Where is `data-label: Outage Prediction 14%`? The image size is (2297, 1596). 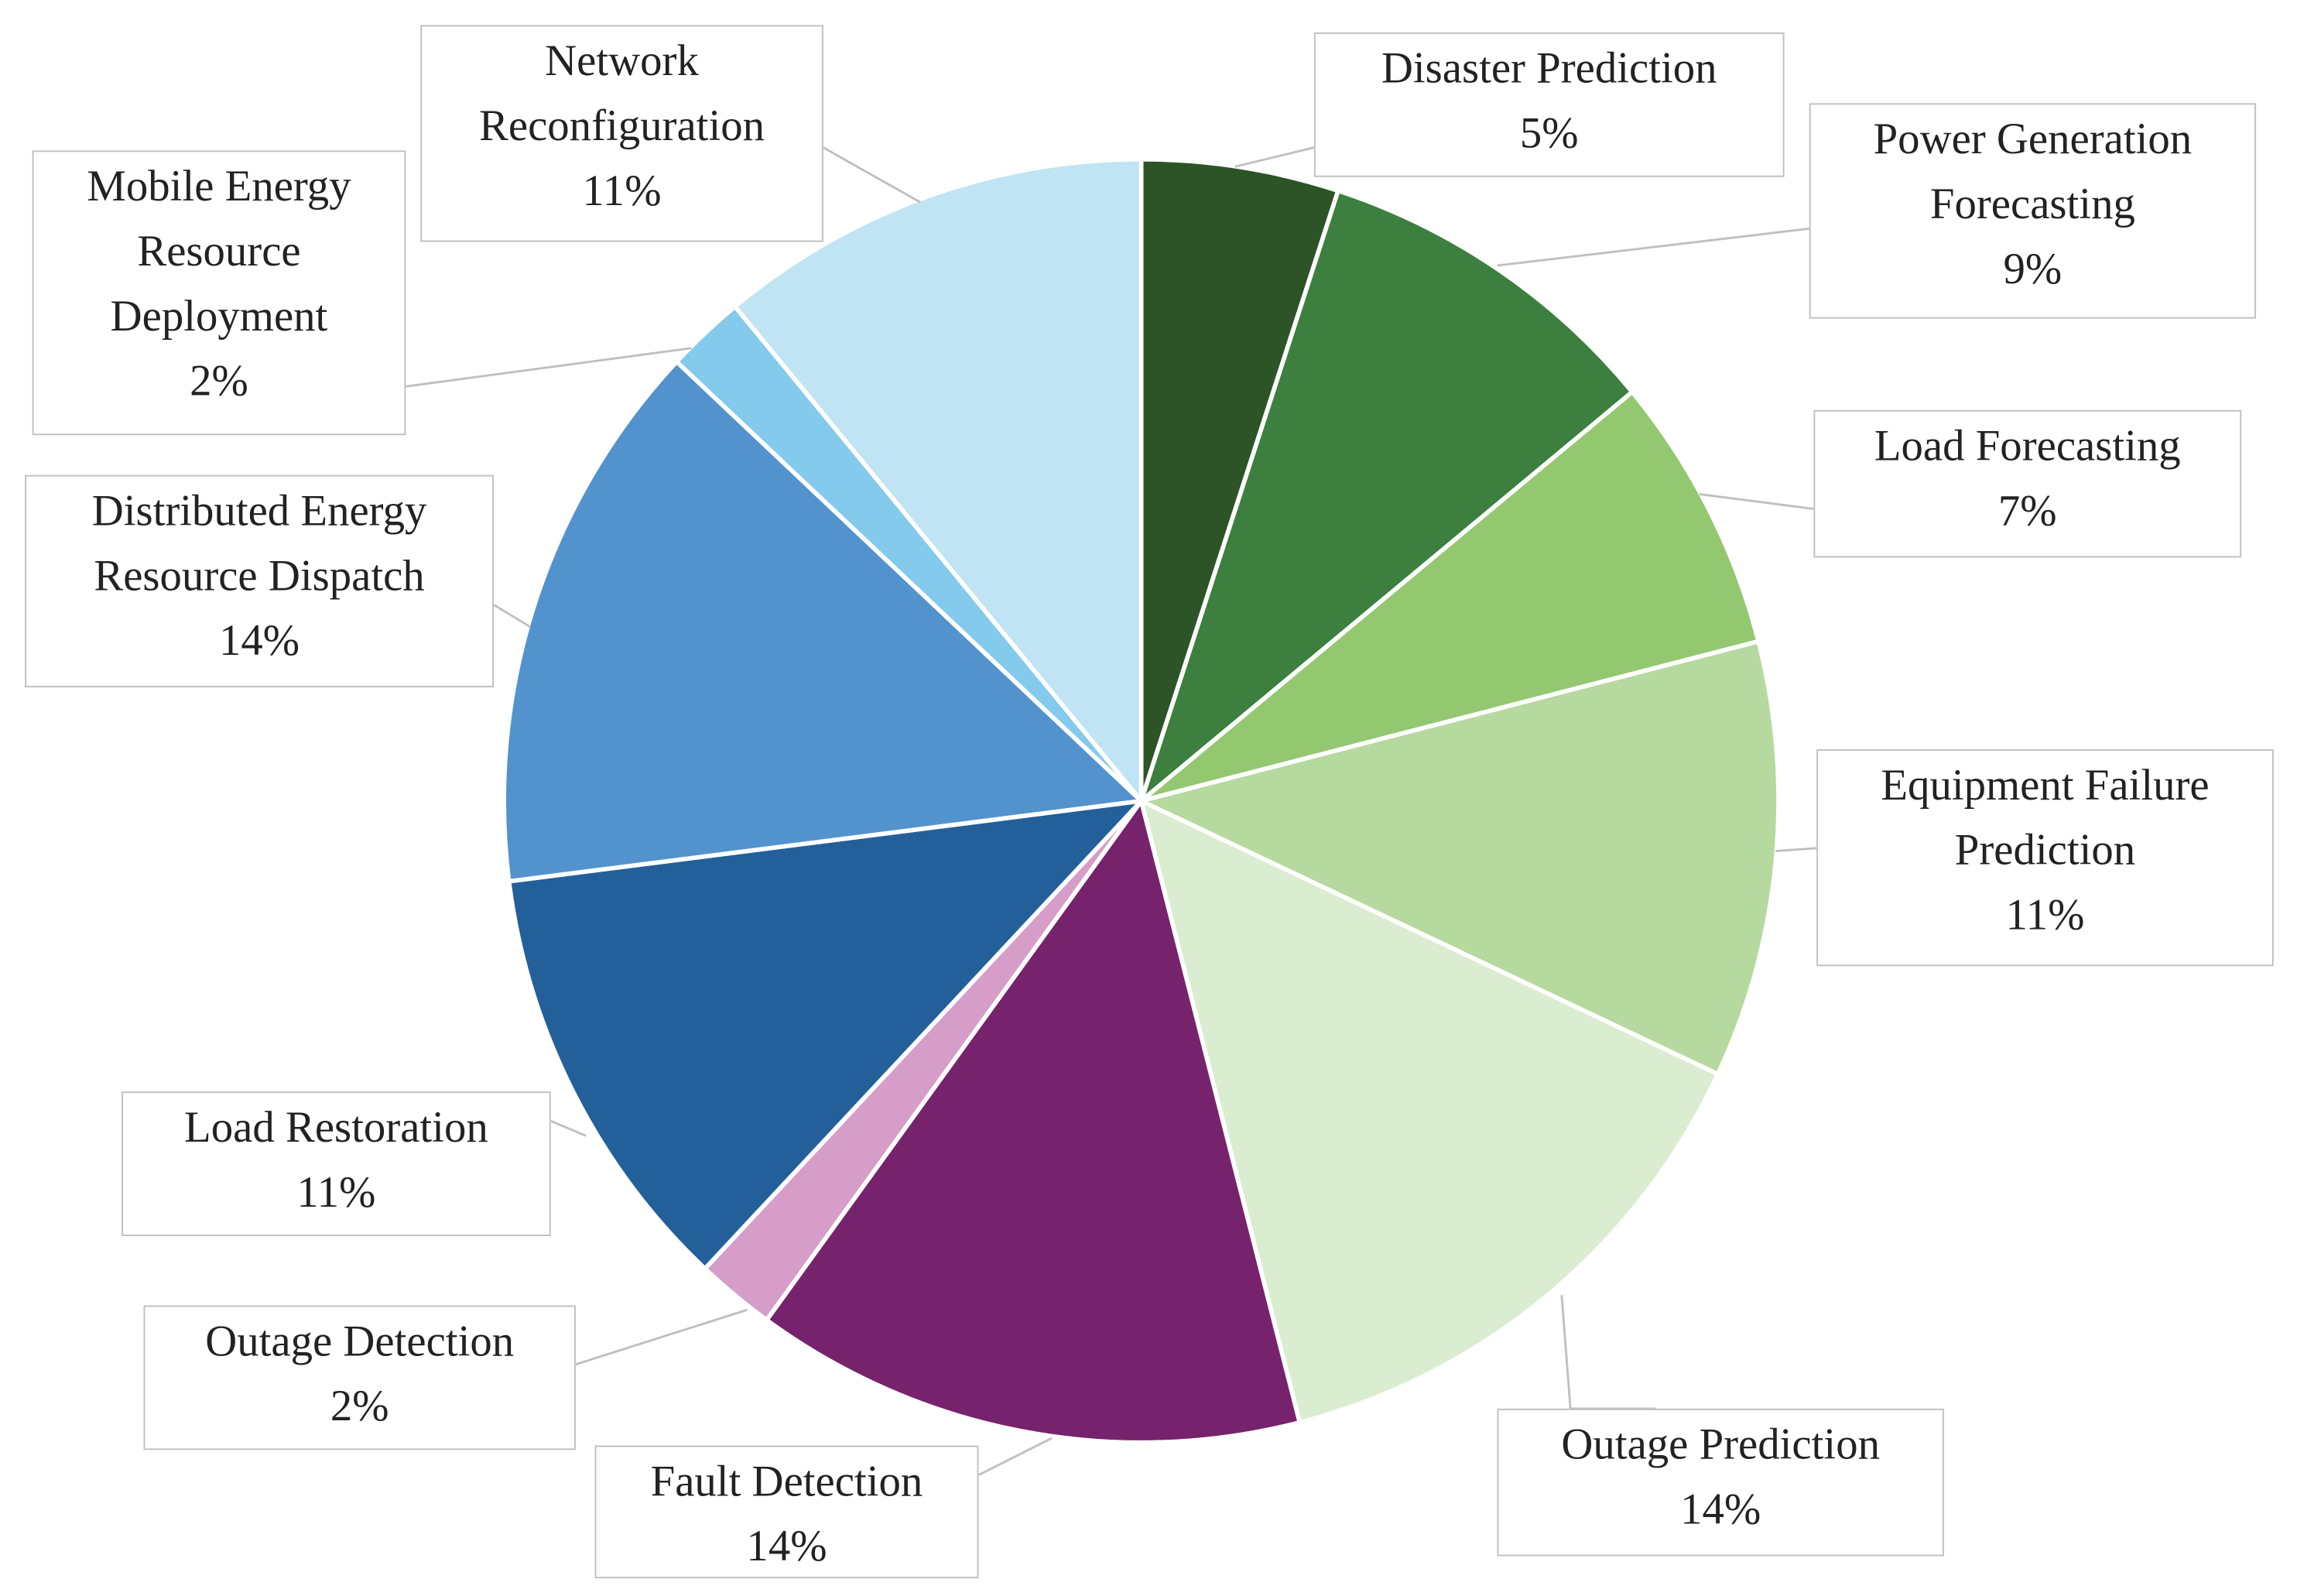 data-label: Outage Prediction 14% is located at coordinates (1721, 1482).